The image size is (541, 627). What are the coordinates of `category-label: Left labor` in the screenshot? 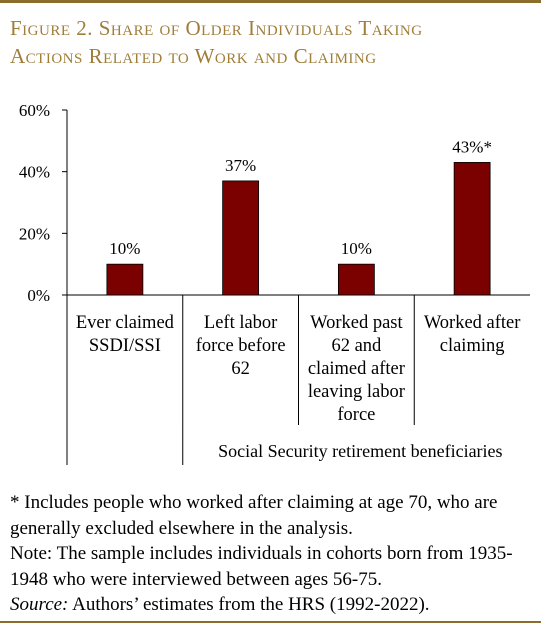 It's located at (240, 323).